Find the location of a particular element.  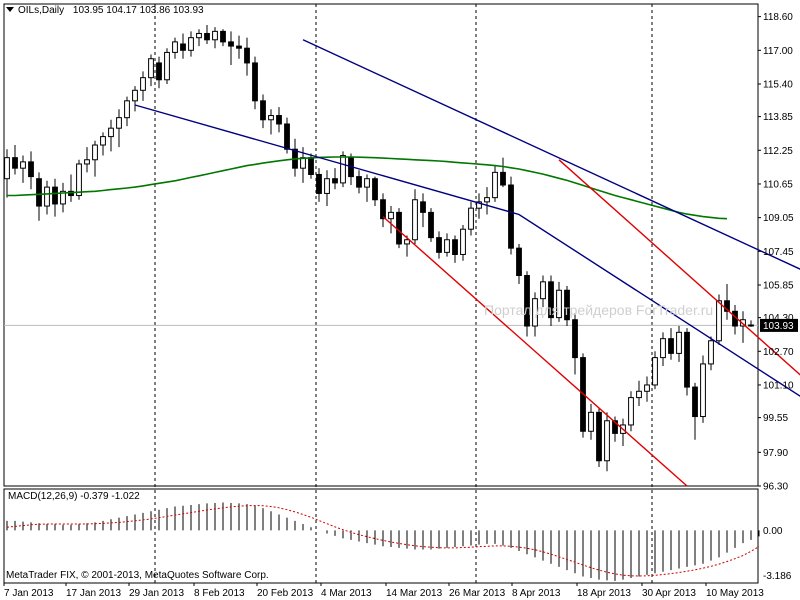

price-tick-label-5: 110.65 is located at coordinates (778, 184).